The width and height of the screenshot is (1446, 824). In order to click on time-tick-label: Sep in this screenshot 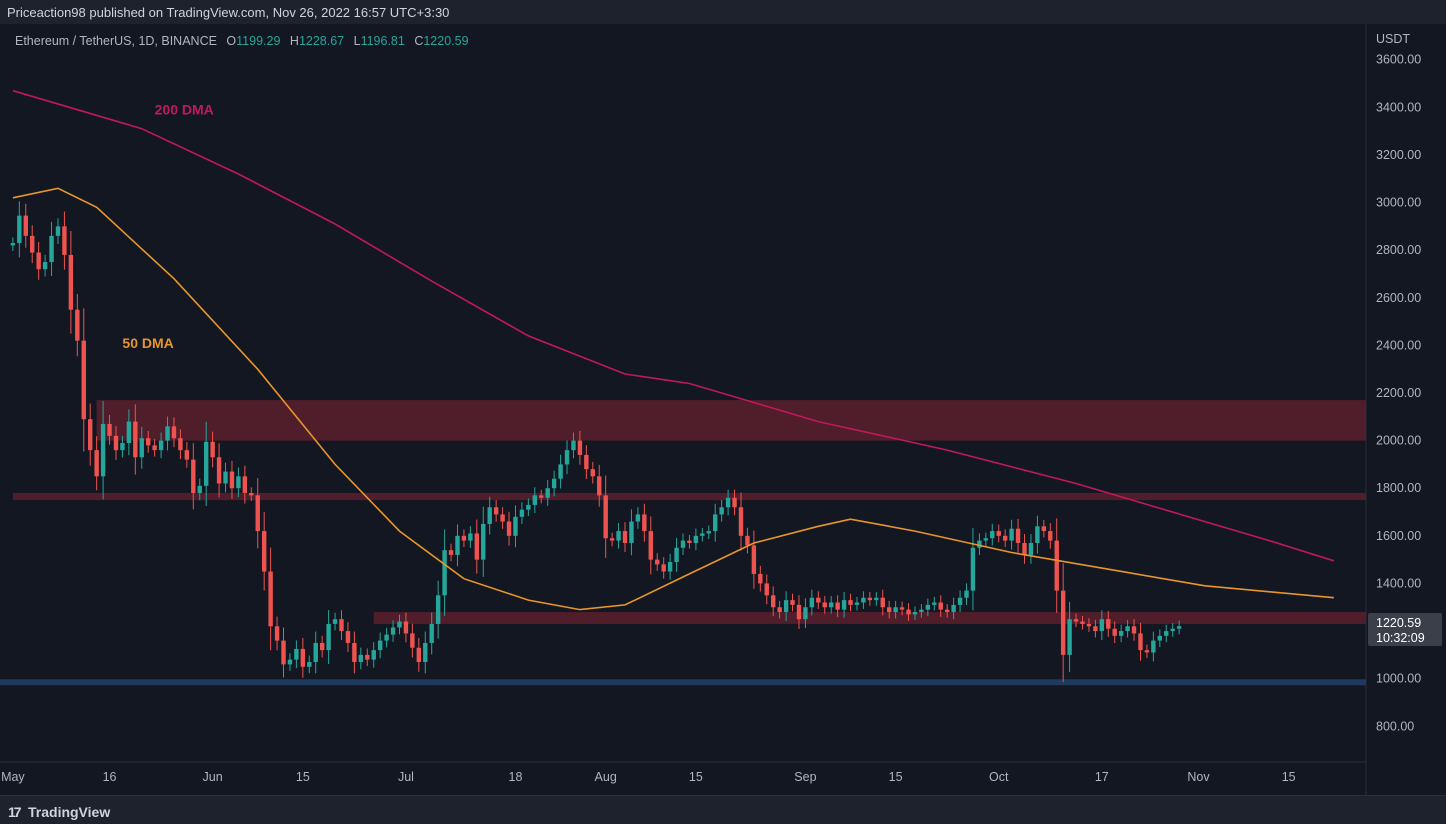, I will do `click(805, 777)`.